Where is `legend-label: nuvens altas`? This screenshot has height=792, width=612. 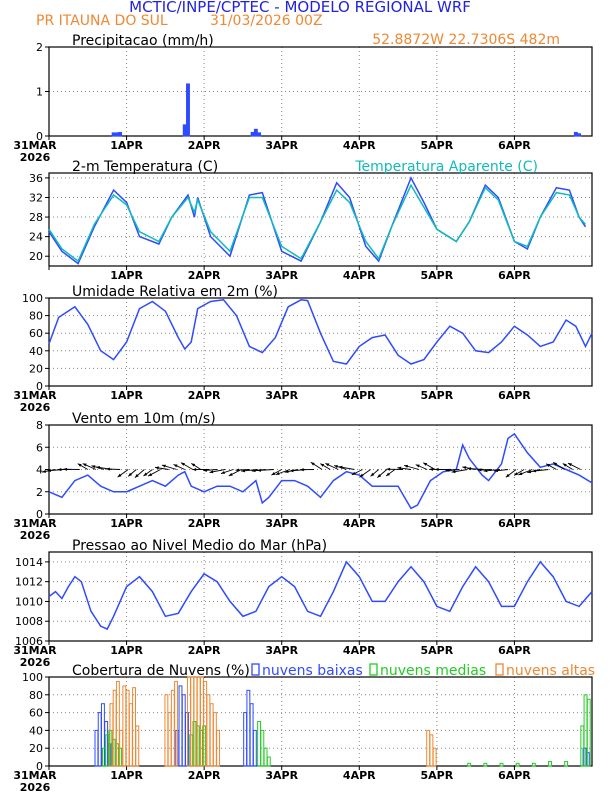 legend-label: nuvens altas is located at coordinates (550, 671).